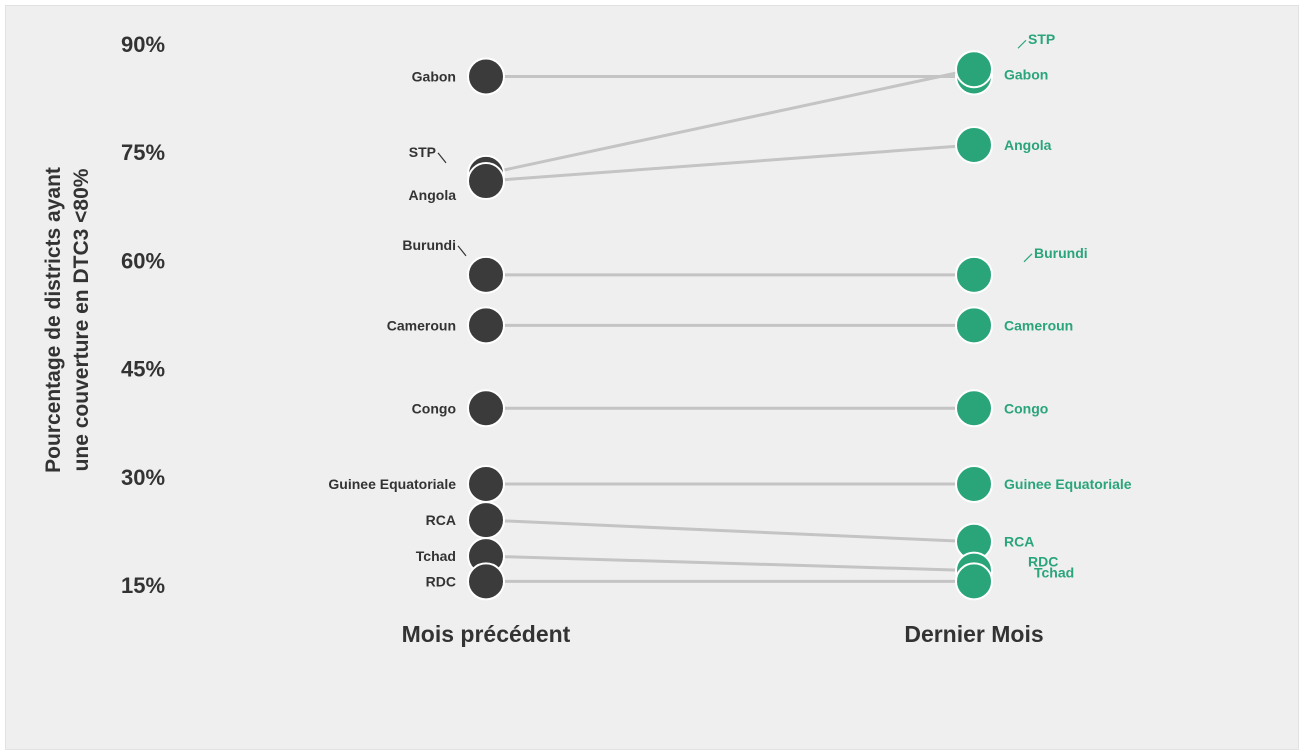 Image resolution: width=1304 pixels, height=755 pixels. I want to click on y-tick-45: 45%, so click(143, 369).